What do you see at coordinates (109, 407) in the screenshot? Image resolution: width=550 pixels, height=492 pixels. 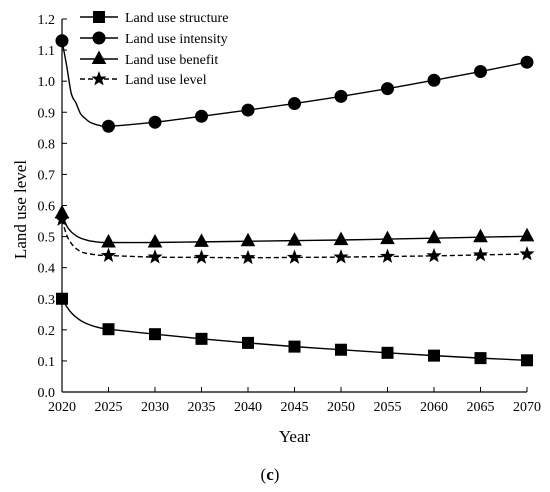 I see `x-tick-label: 2025` at bounding box center [109, 407].